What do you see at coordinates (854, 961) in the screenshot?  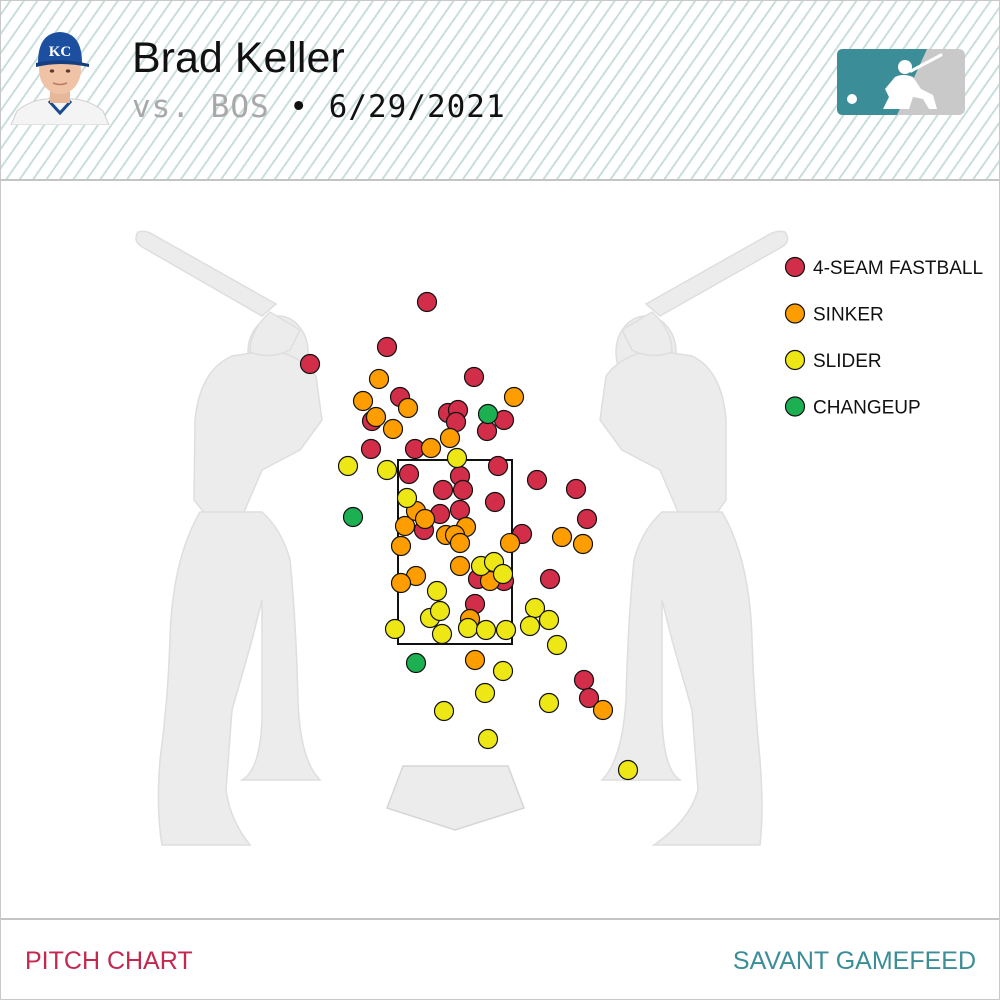 I see `savant-gamefeed-link: SAVANT GAMEFEED` at bounding box center [854, 961].